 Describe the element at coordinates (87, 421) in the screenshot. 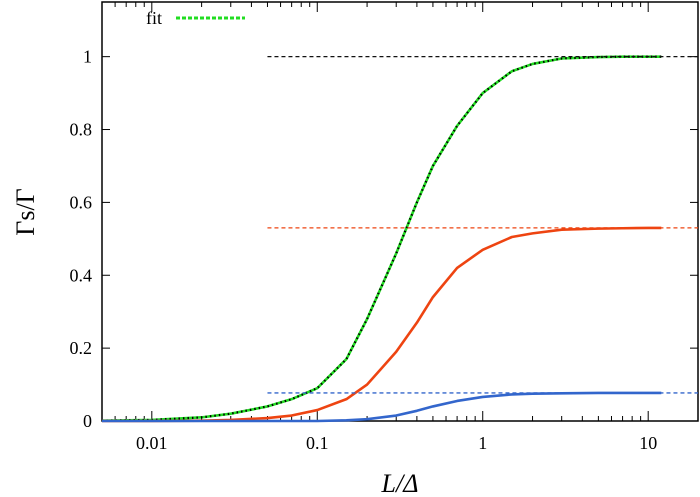

I see `y-tick-label: 0` at that location.